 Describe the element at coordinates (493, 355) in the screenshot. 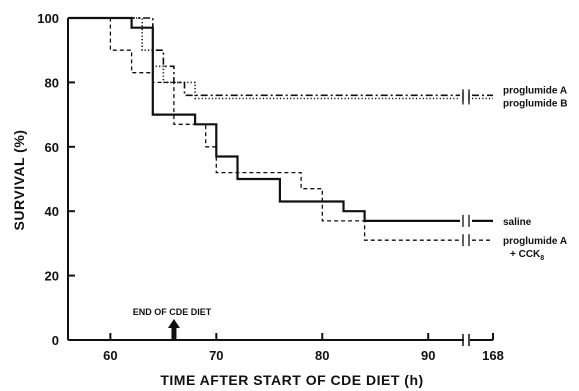

I see `x-tick-label: 168` at that location.